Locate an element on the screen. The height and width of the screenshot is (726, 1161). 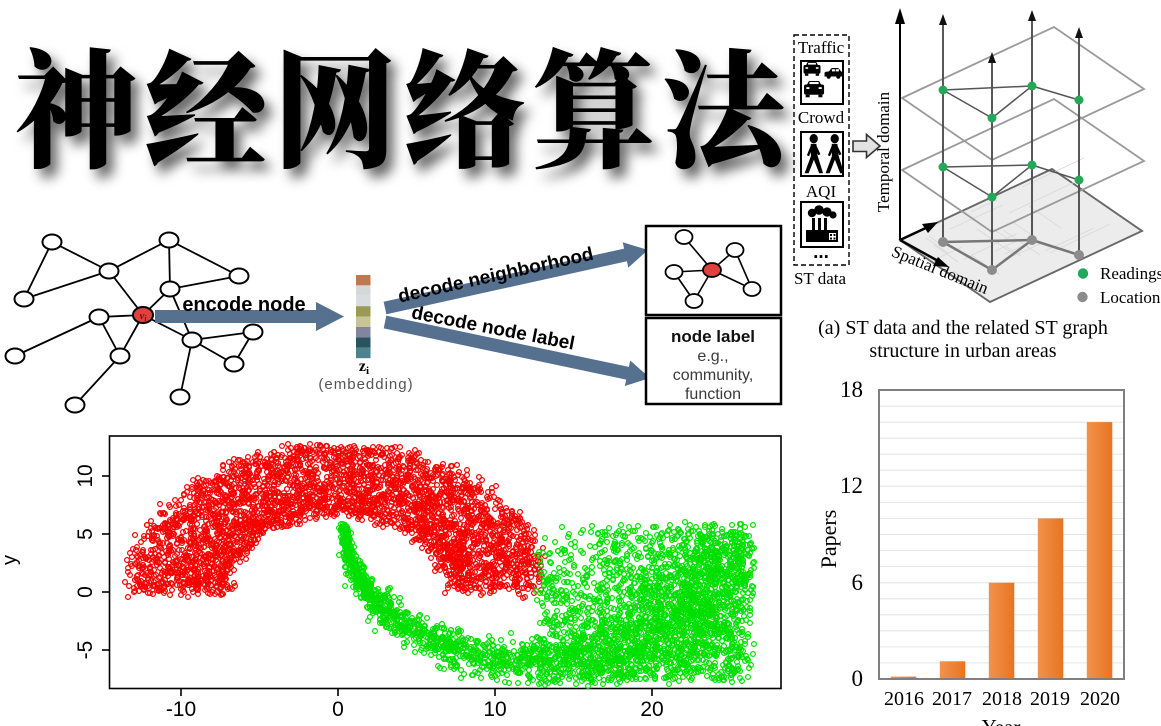
svg-text: -5 is located at coordinates (85, 650).